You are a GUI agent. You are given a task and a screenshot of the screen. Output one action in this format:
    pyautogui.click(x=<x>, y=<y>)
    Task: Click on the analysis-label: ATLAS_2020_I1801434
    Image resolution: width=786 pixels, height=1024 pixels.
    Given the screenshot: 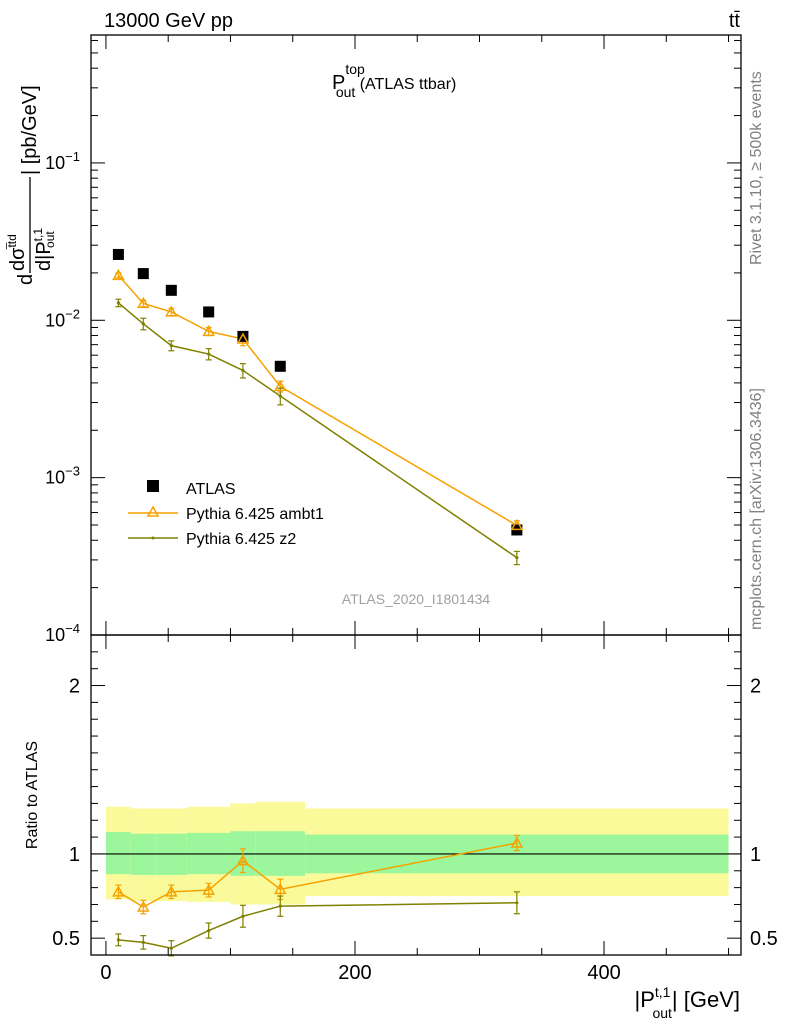 What is the action you would take?
    pyautogui.click(x=416, y=599)
    